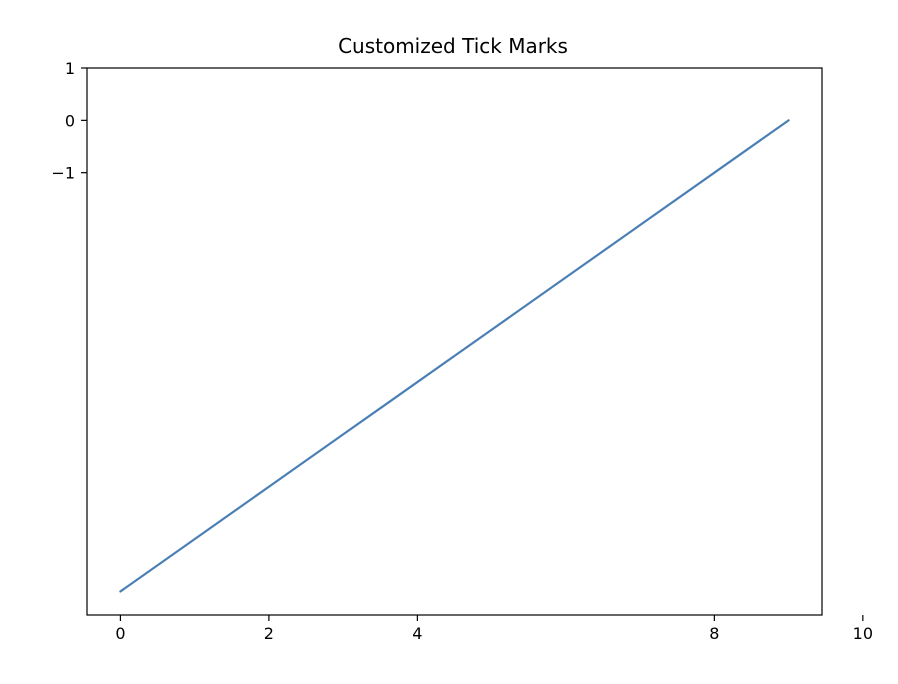 The image size is (898, 684). Describe the element at coordinates (269, 633) in the screenshot. I see `x-tick-label-1: 2` at that location.